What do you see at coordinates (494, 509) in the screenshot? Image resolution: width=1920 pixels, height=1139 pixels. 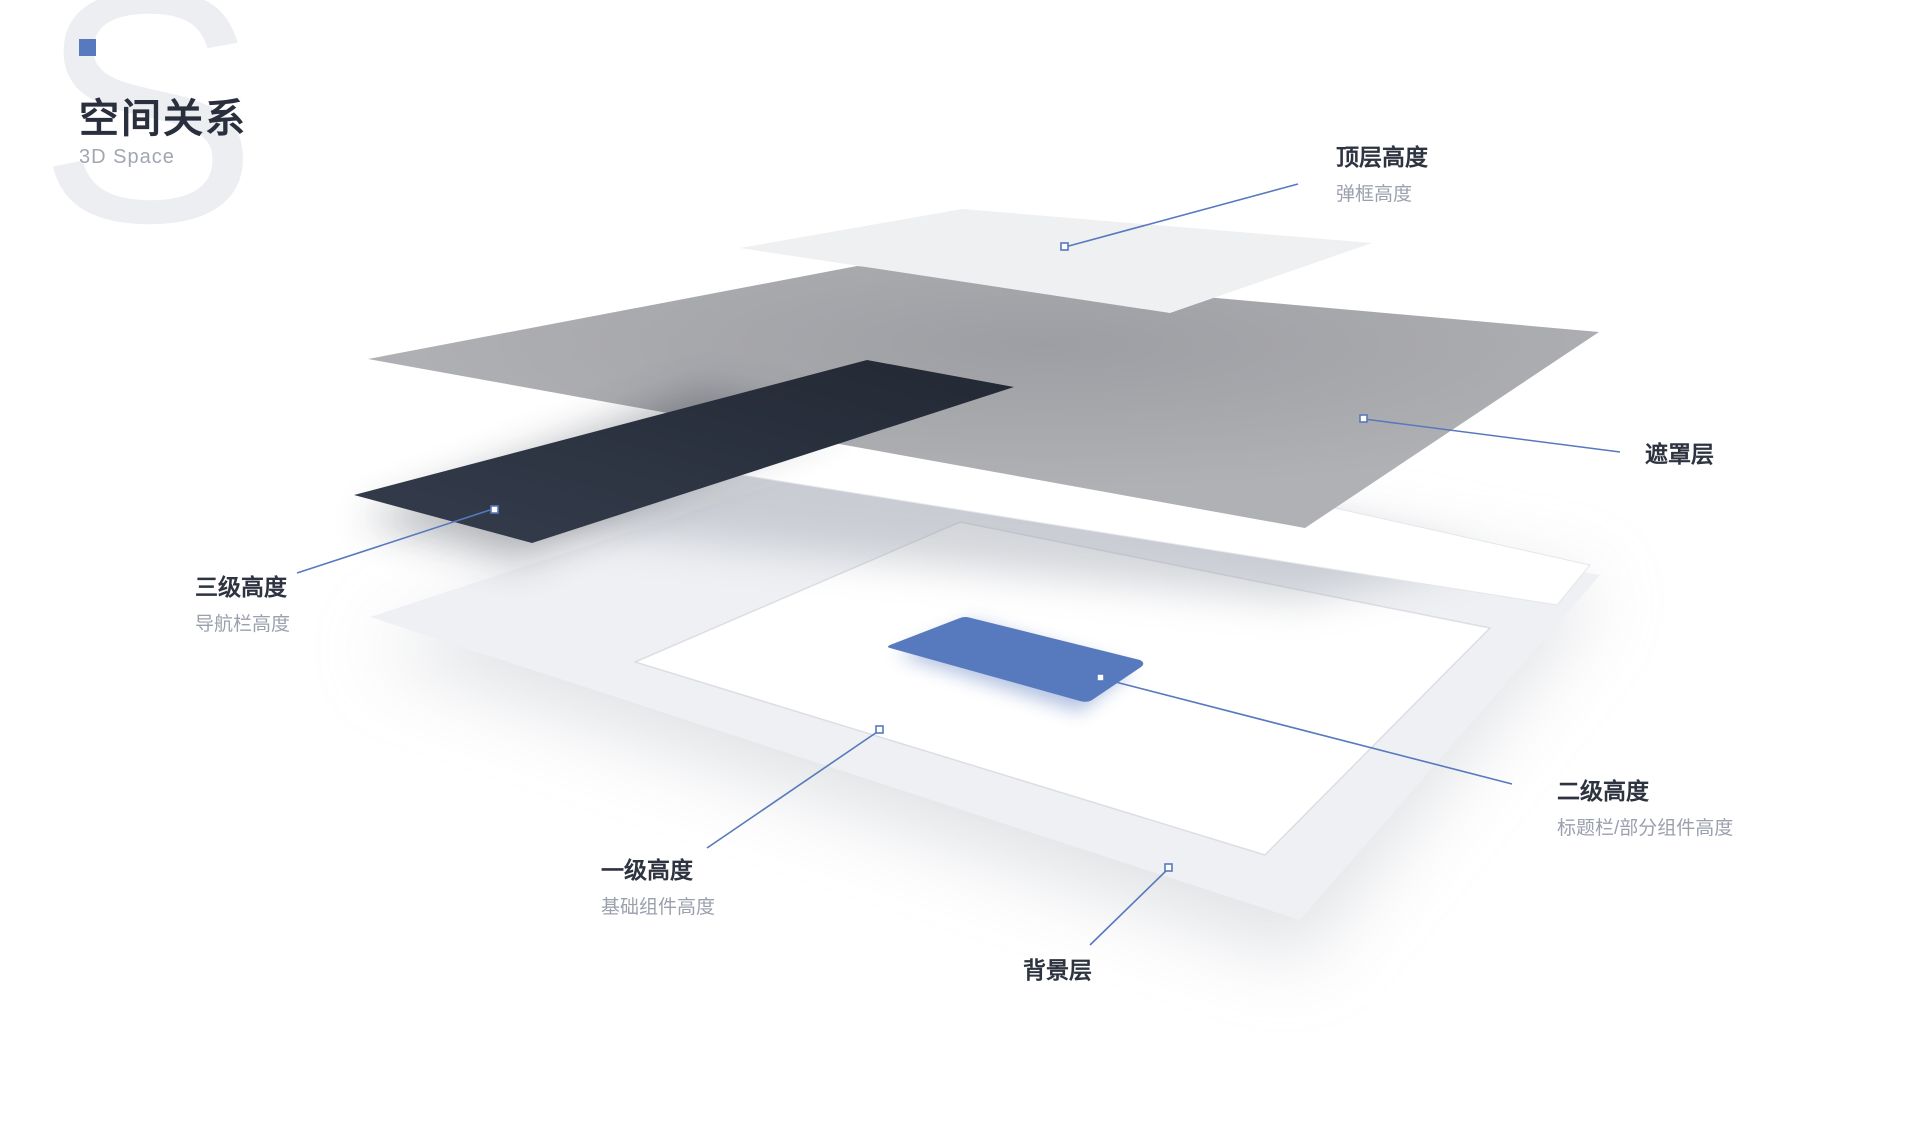 I see `third-level-anchor` at bounding box center [494, 509].